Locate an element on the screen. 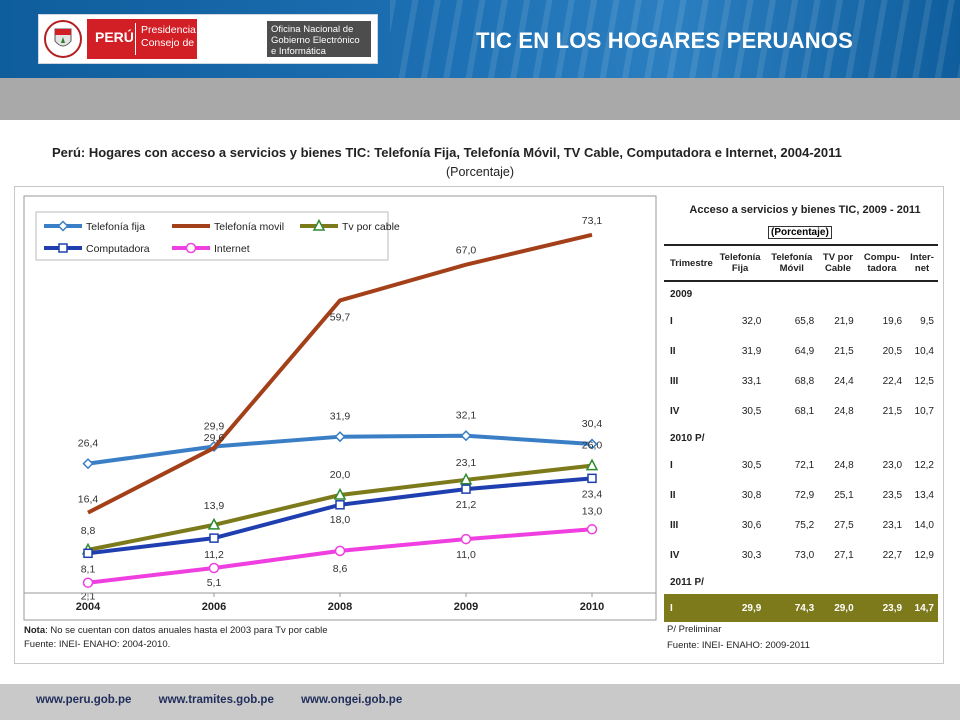  header-gray-band is located at coordinates (480, 99).